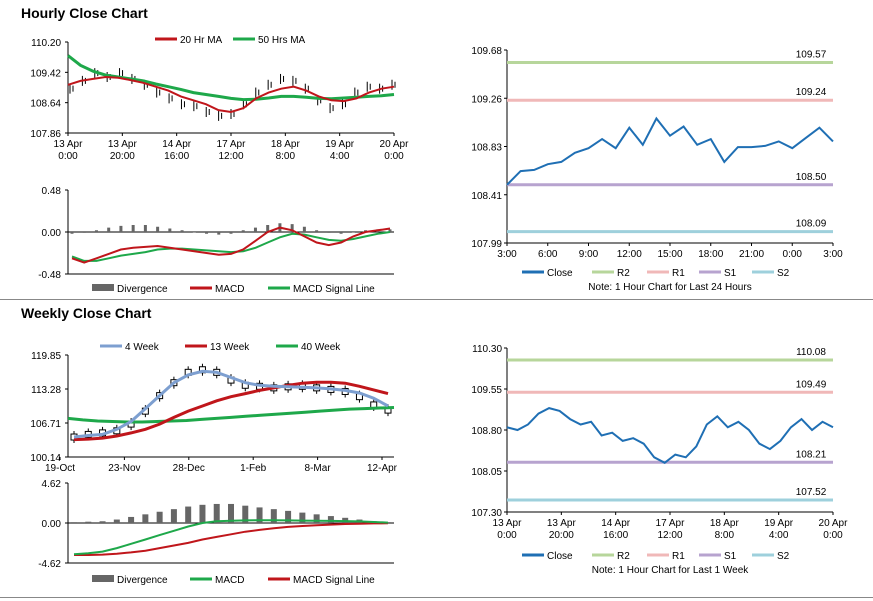 This screenshot has width=873, height=601. What do you see at coordinates (103, 287) in the screenshot?
I see `legend-hourly-divergence-swatch` at bounding box center [103, 287].